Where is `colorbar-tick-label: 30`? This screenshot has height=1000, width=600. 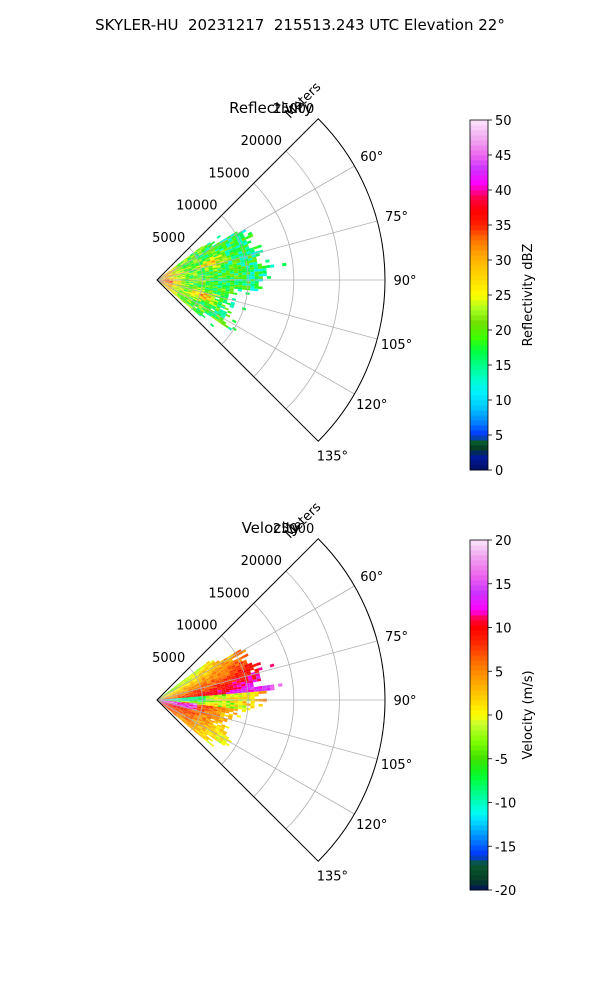
colorbar-tick-label: 30 is located at coordinates (503, 261).